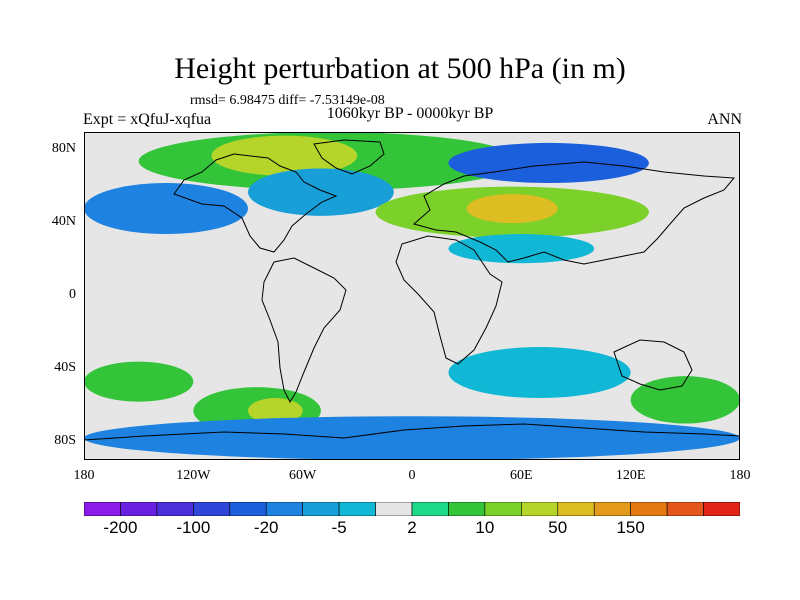  What do you see at coordinates (485, 527) in the screenshot?
I see `colorbar-label: 10` at bounding box center [485, 527].